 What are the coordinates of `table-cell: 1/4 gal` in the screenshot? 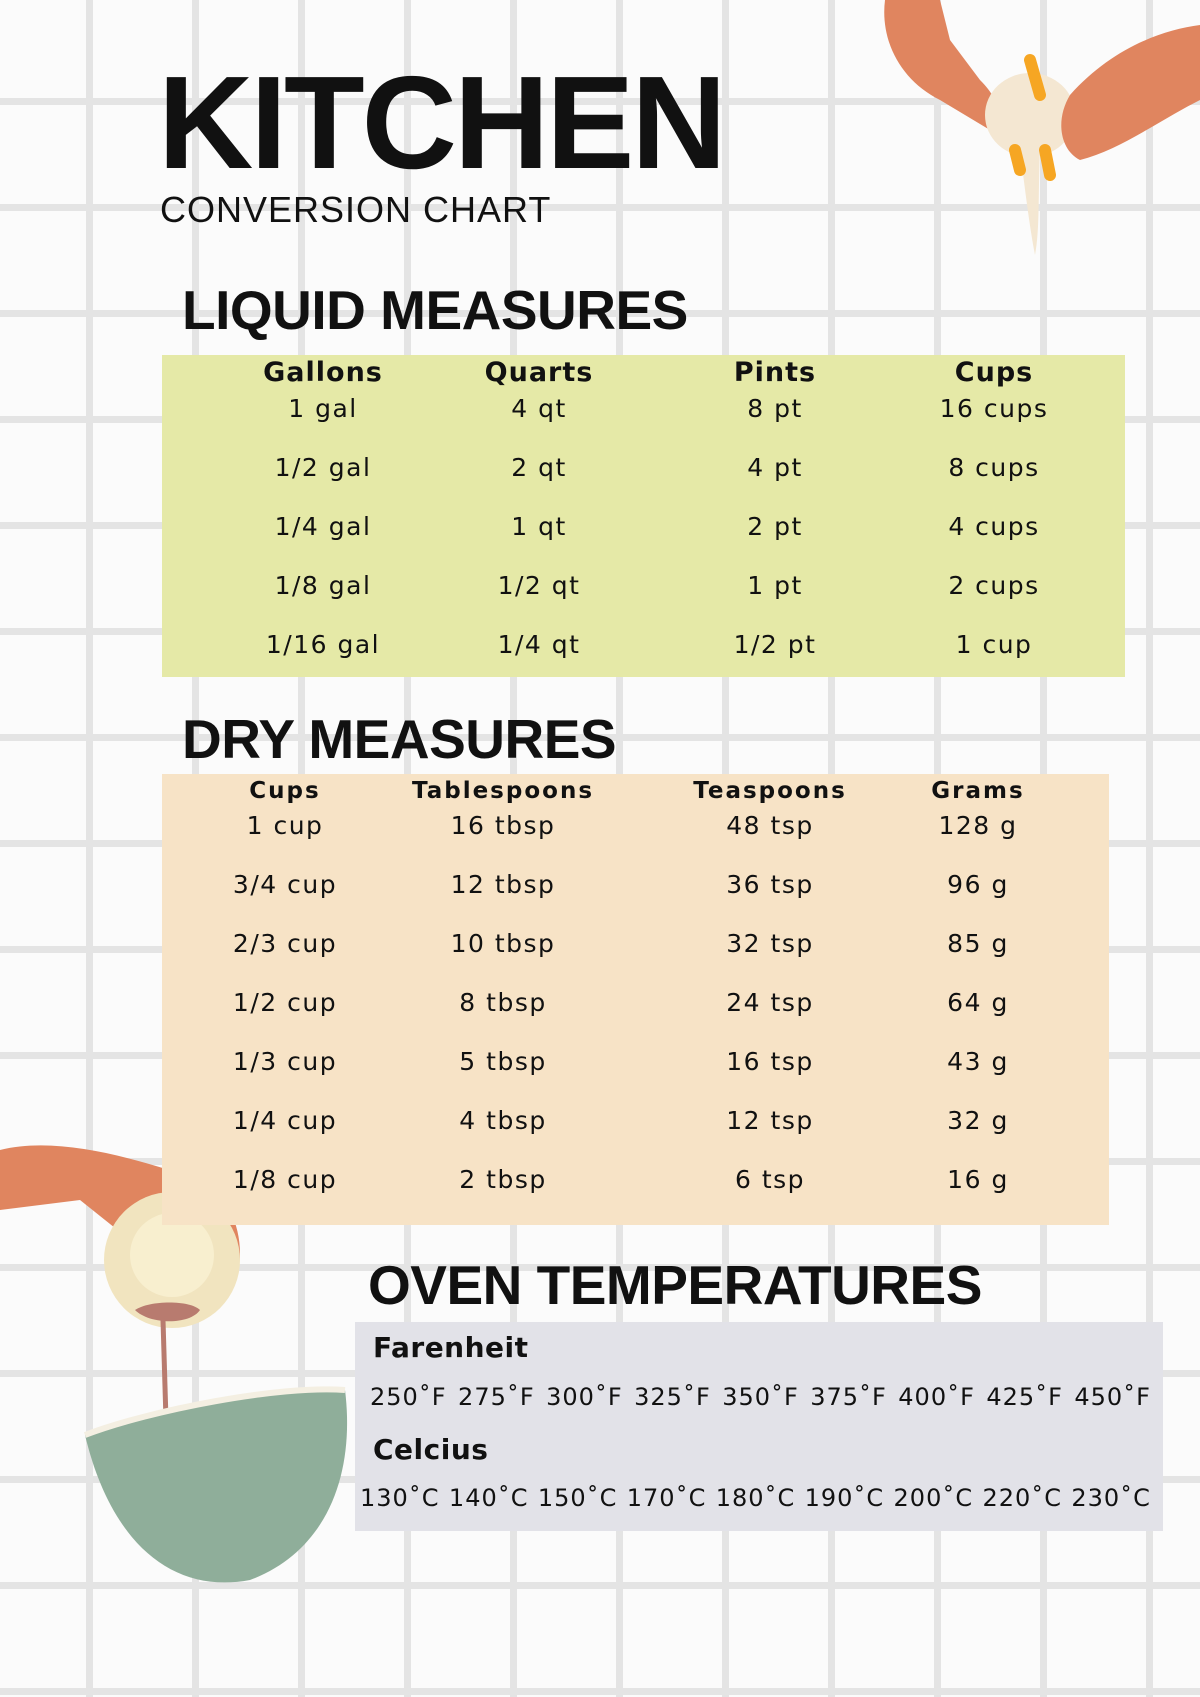 It's located at (323, 526).